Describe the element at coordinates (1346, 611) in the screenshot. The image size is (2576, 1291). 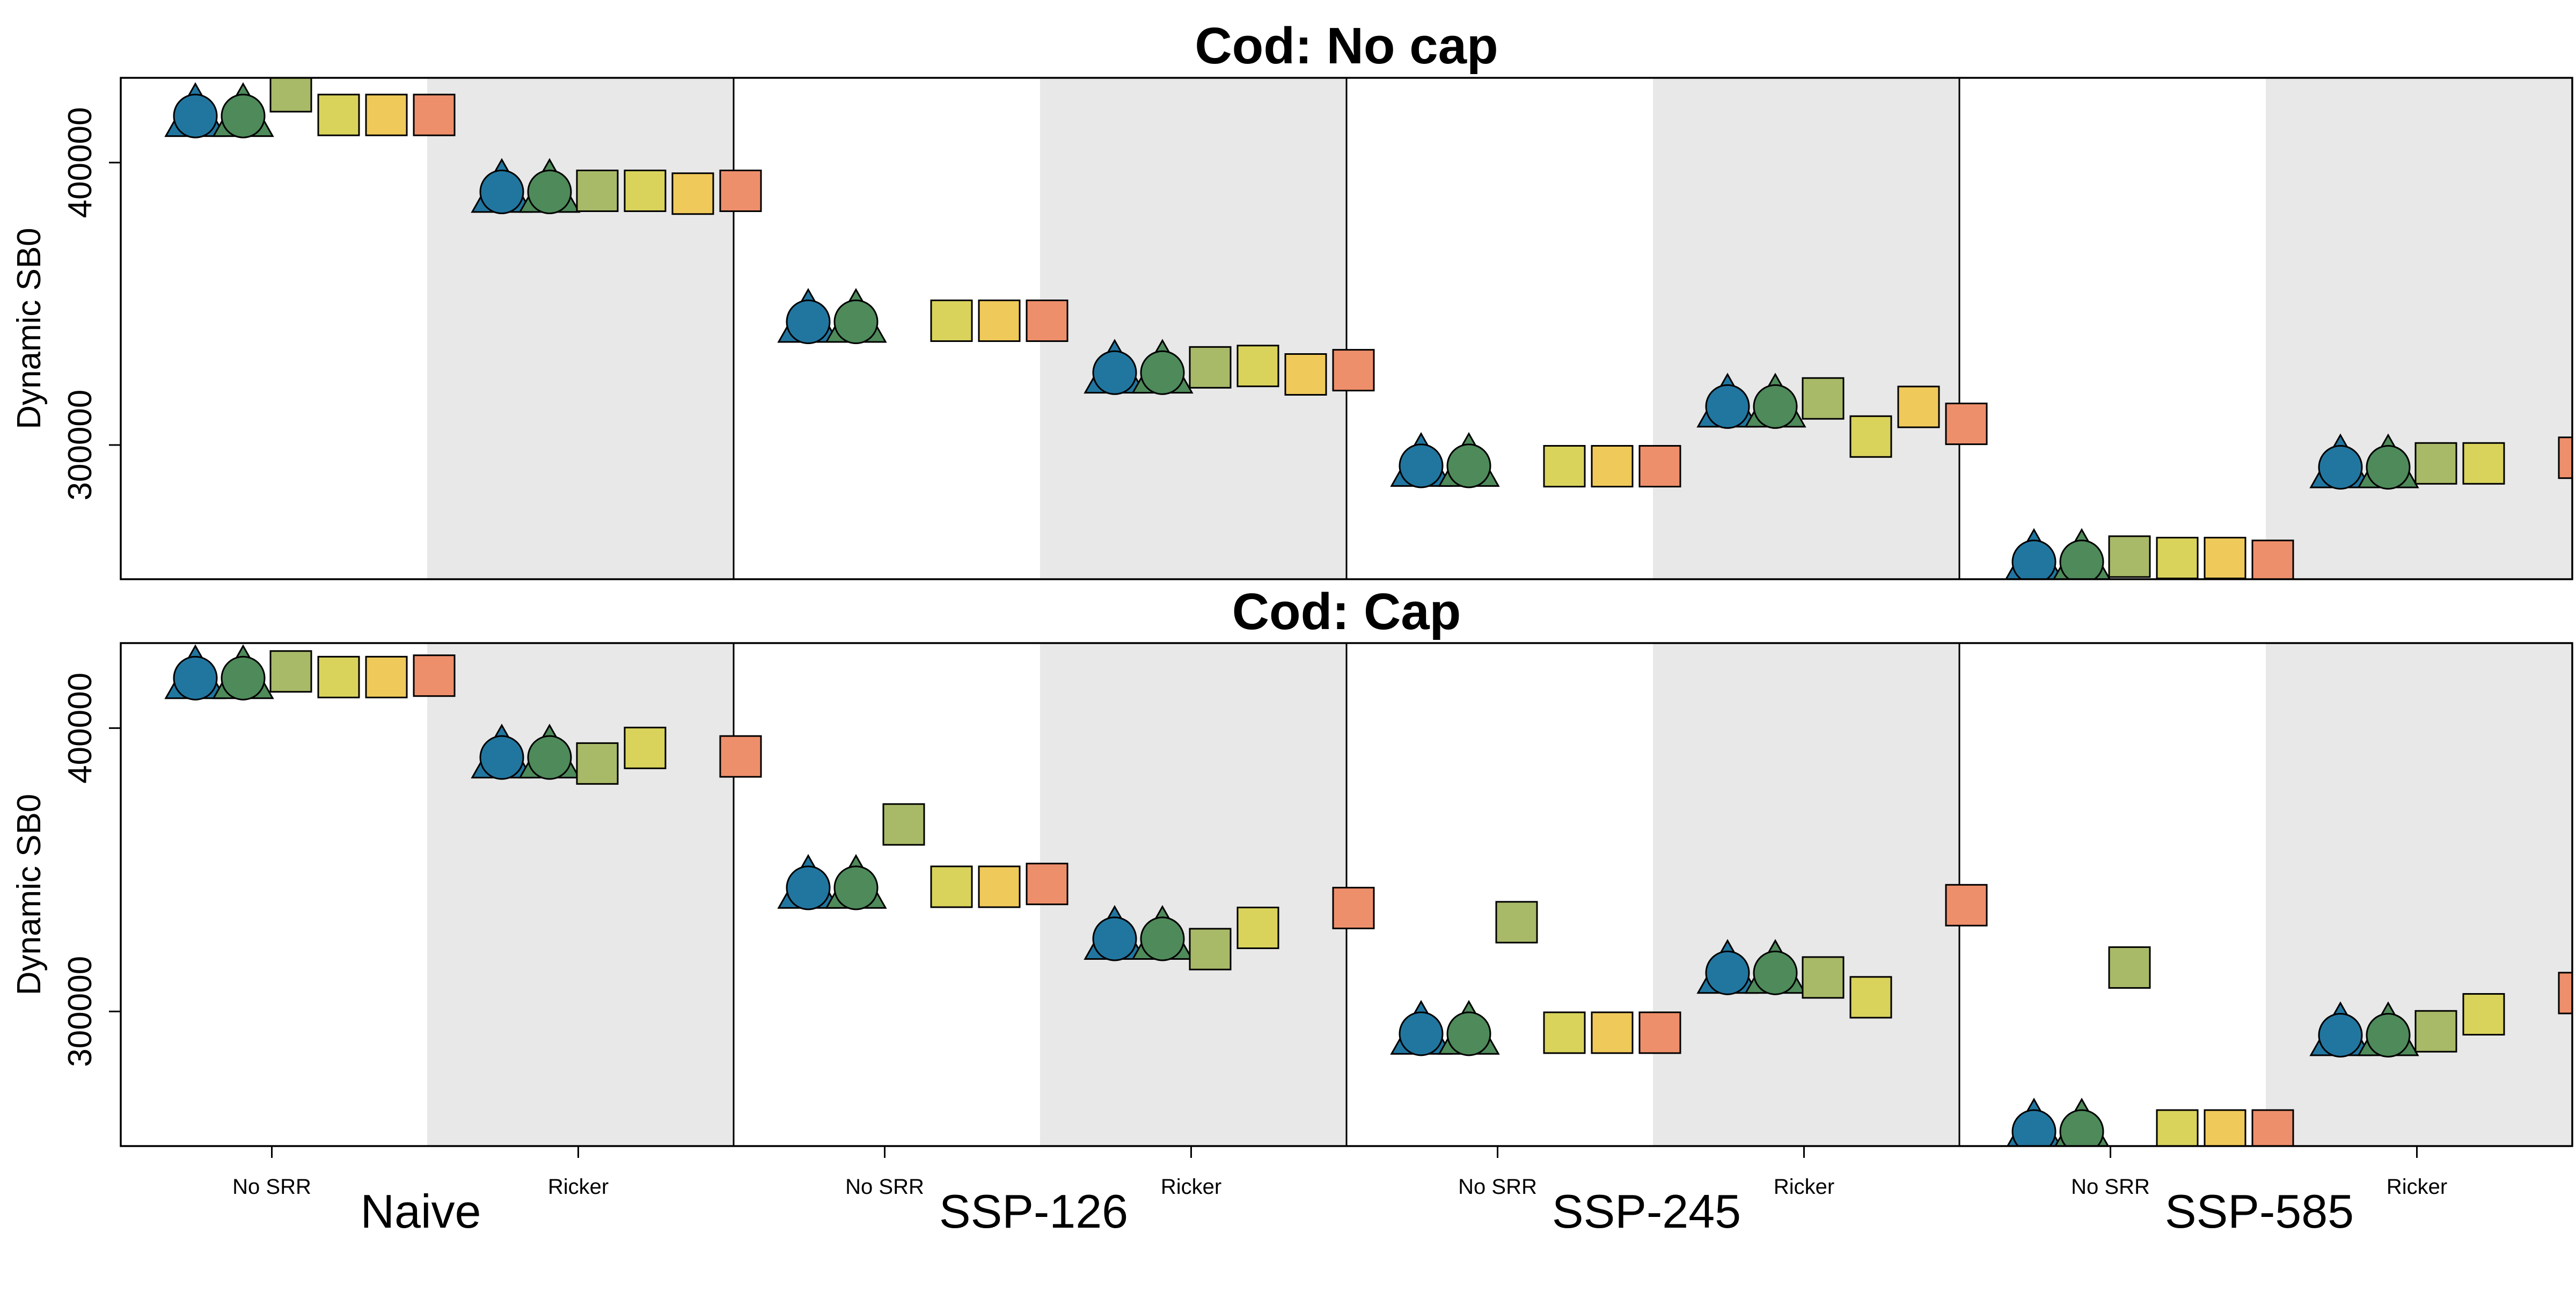
I see `panel-title: Cod: Cap` at that location.